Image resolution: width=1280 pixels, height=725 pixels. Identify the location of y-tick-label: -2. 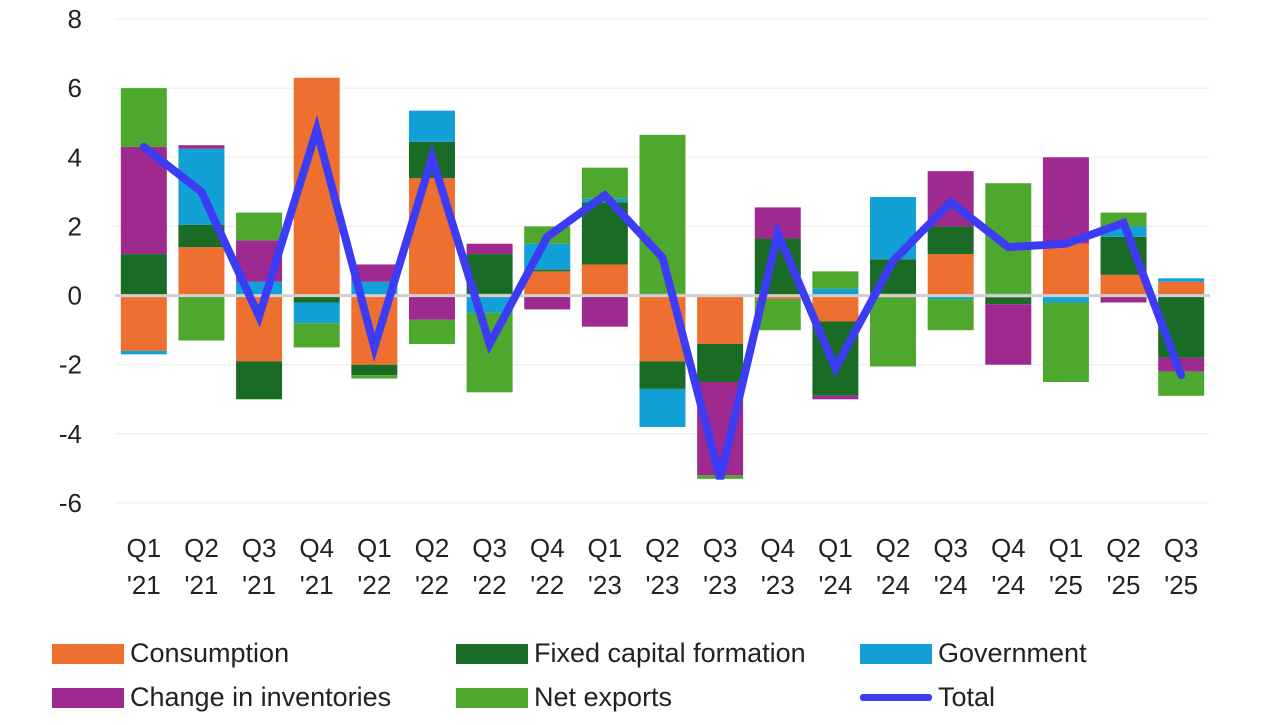
(70, 365).